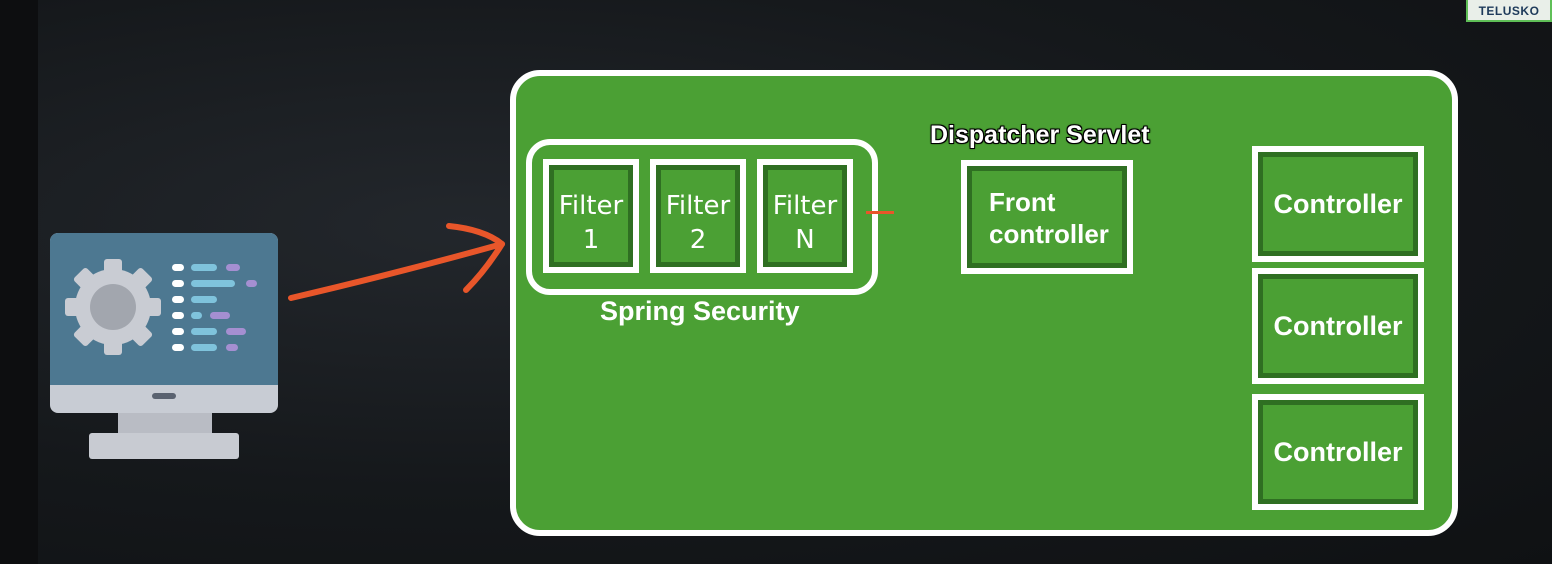 The image size is (1552, 564). I want to click on spring-security-label: Spring Security, so click(700, 311).